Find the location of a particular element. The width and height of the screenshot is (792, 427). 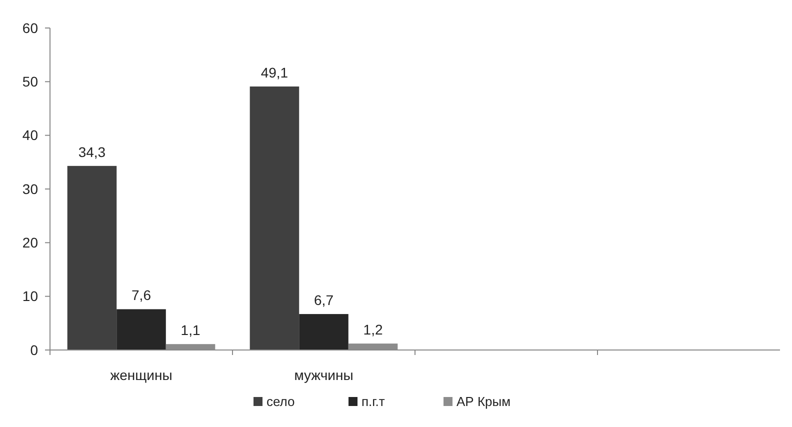

data-label: 34,3 is located at coordinates (92, 152).